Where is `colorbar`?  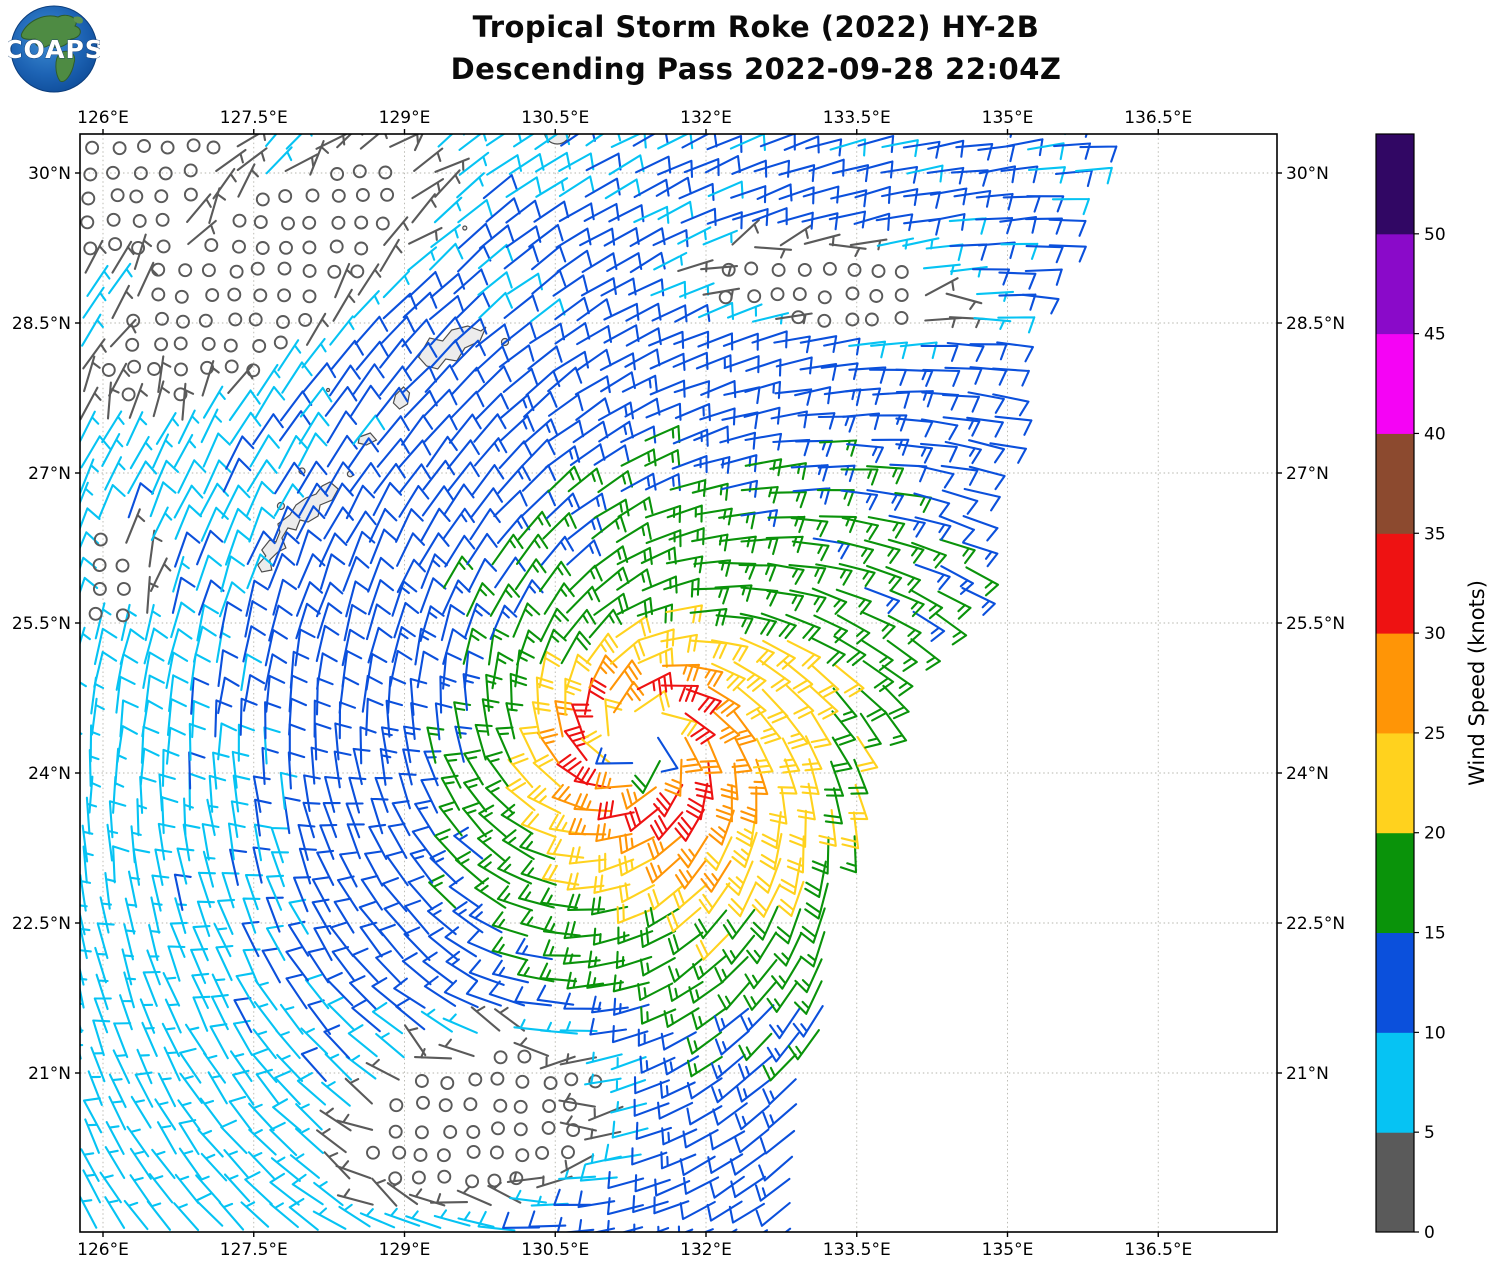 colorbar is located at coordinates (1395, 683).